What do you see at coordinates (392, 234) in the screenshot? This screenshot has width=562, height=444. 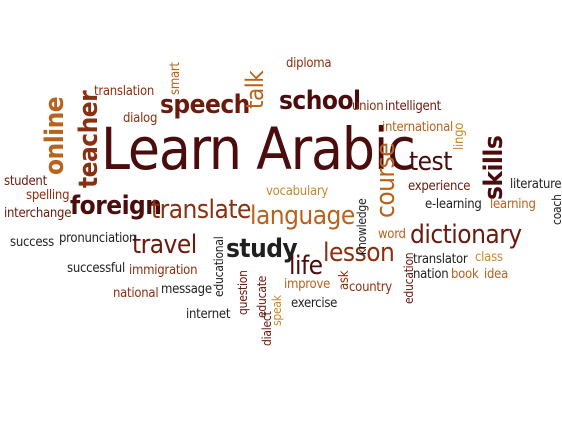 I see `word-word: word` at bounding box center [392, 234].